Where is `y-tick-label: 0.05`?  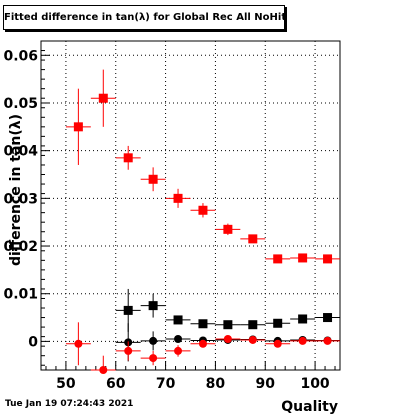
y-tick-label: 0.05 is located at coordinates (20, 104).